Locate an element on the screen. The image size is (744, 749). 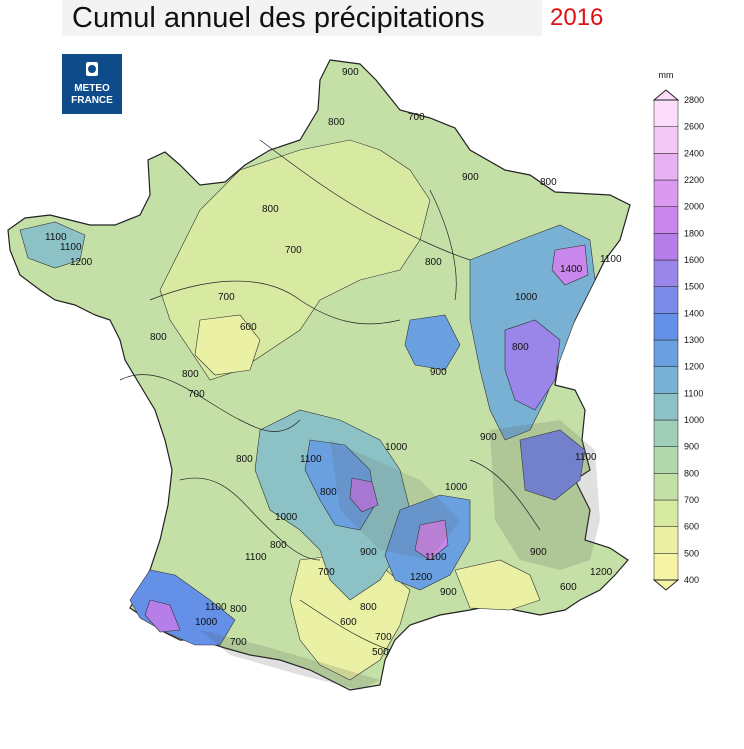
legend-tick-label: 1000 is located at coordinates (694, 420).